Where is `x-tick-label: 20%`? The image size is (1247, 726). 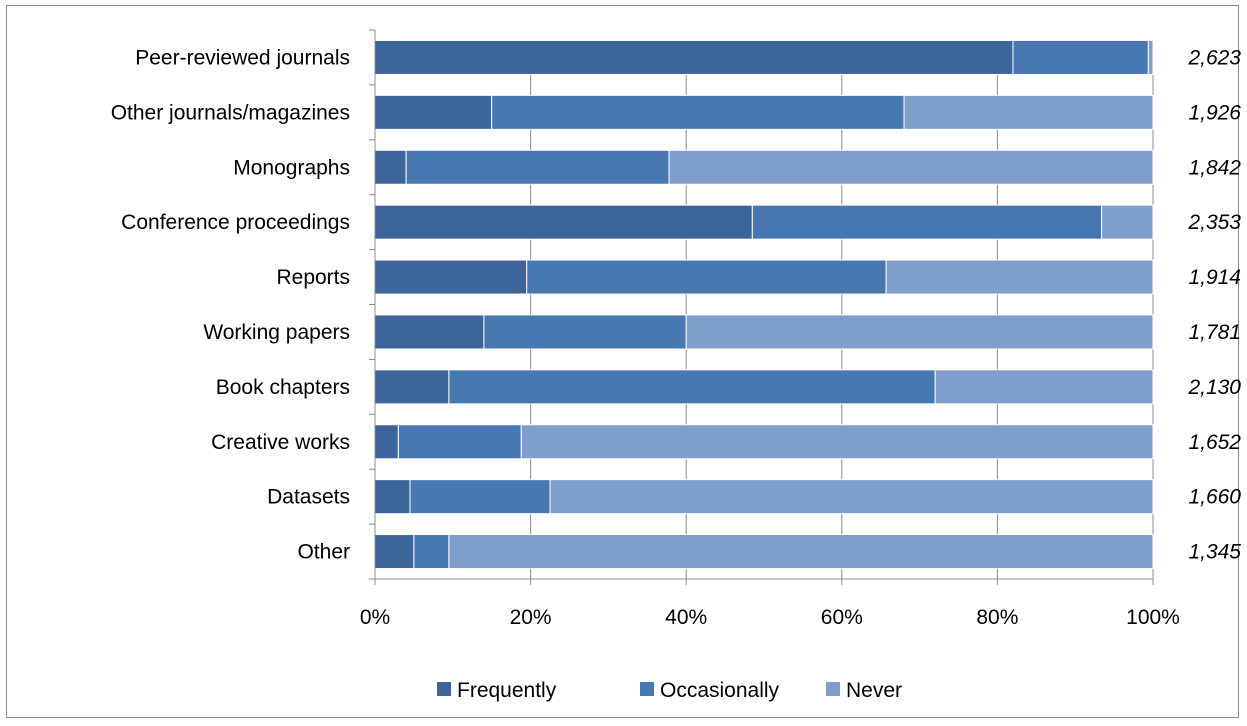 x-tick-label: 20% is located at coordinates (531, 617).